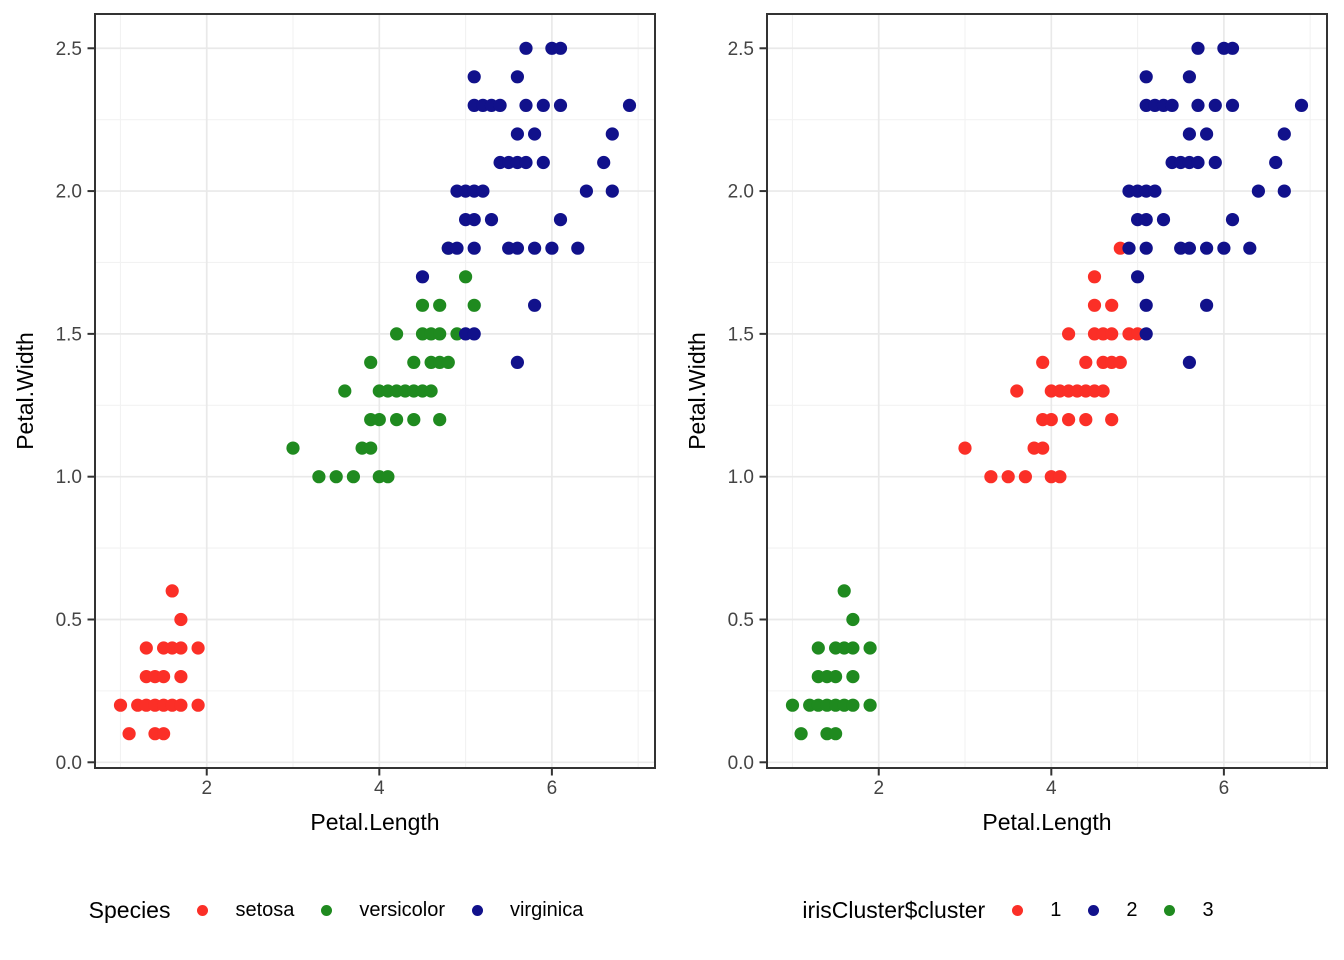 The height and width of the screenshot is (960, 1344). I want to click on legend-item-label: 2, so click(1132, 909).